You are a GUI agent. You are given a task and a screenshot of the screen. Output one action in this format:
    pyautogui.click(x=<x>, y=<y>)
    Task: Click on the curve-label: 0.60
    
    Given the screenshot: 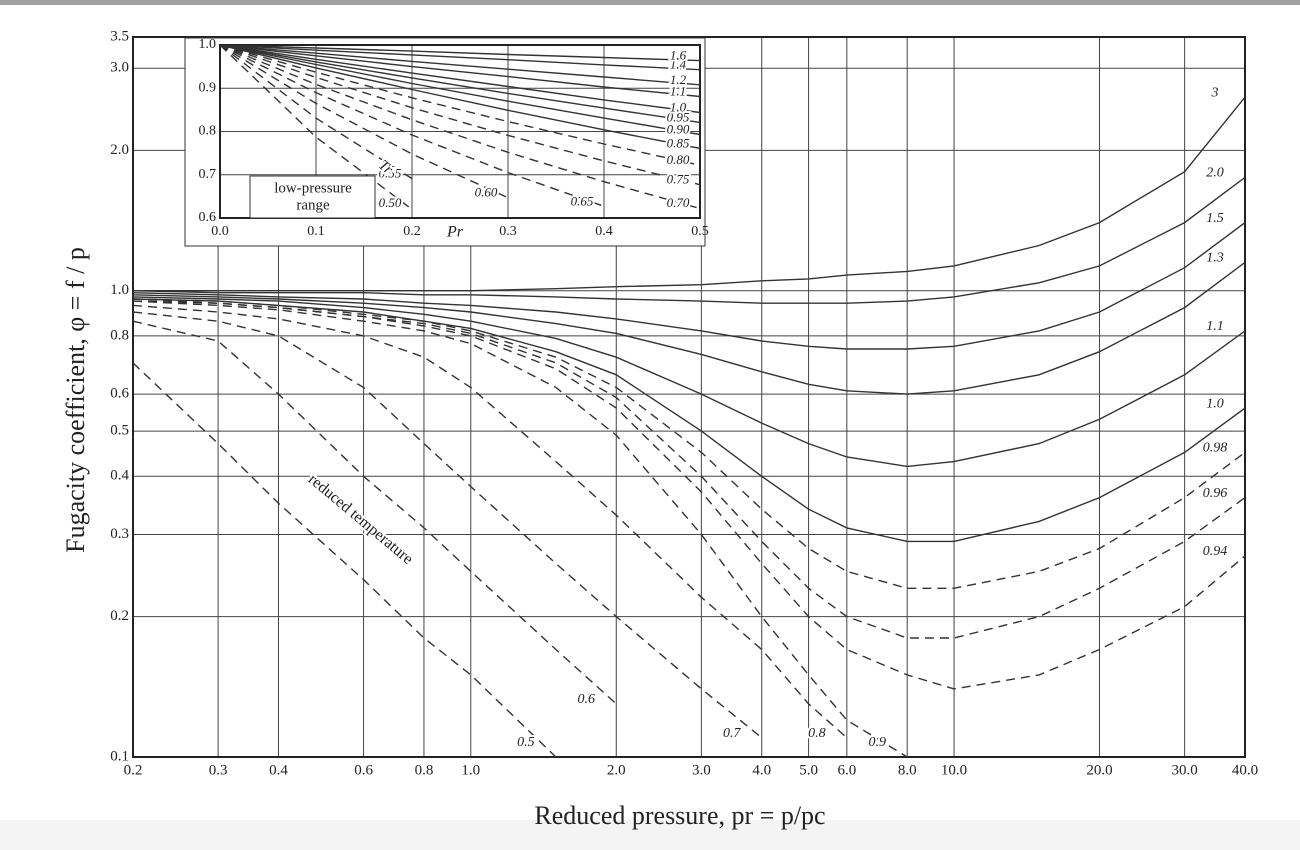 What is the action you would take?
    pyautogui.click(x=486, y=192)
    